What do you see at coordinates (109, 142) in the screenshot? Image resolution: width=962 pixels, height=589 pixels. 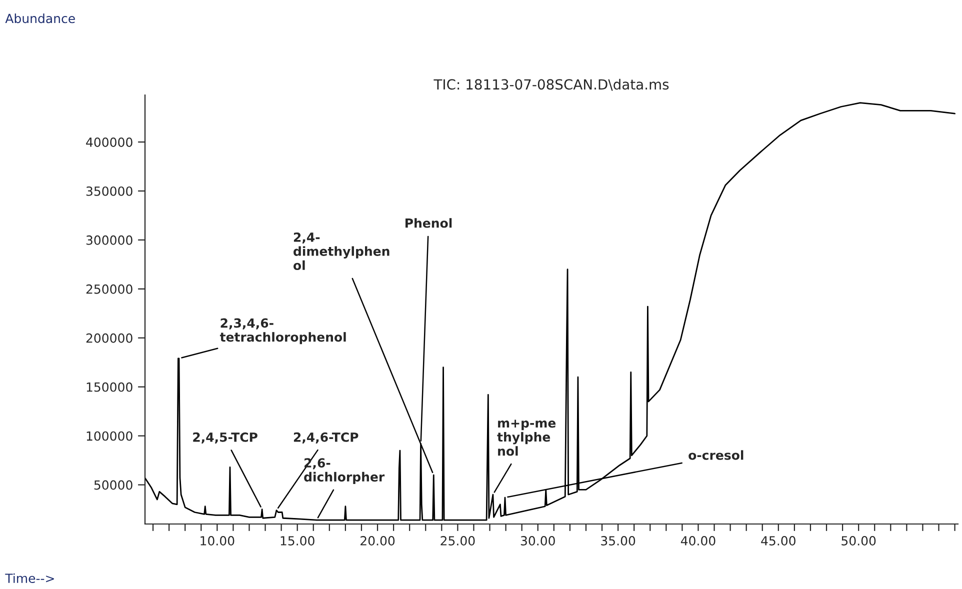 I see `y-tick-label: 400000` at bounding box center [109, 142].